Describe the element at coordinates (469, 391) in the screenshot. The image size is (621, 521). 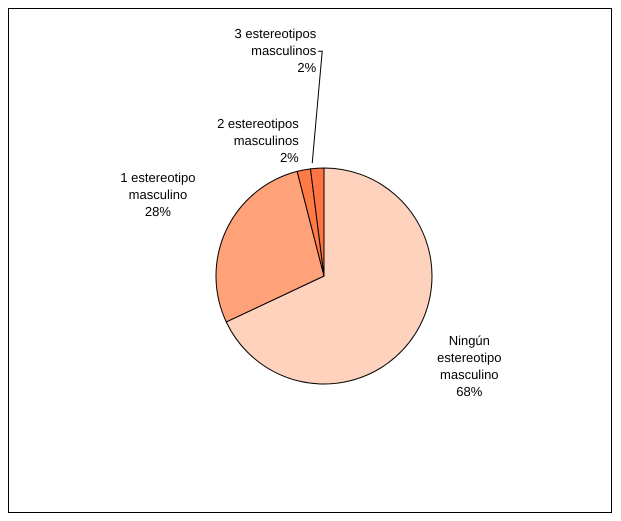
I see `data-label: 68%` at that location.